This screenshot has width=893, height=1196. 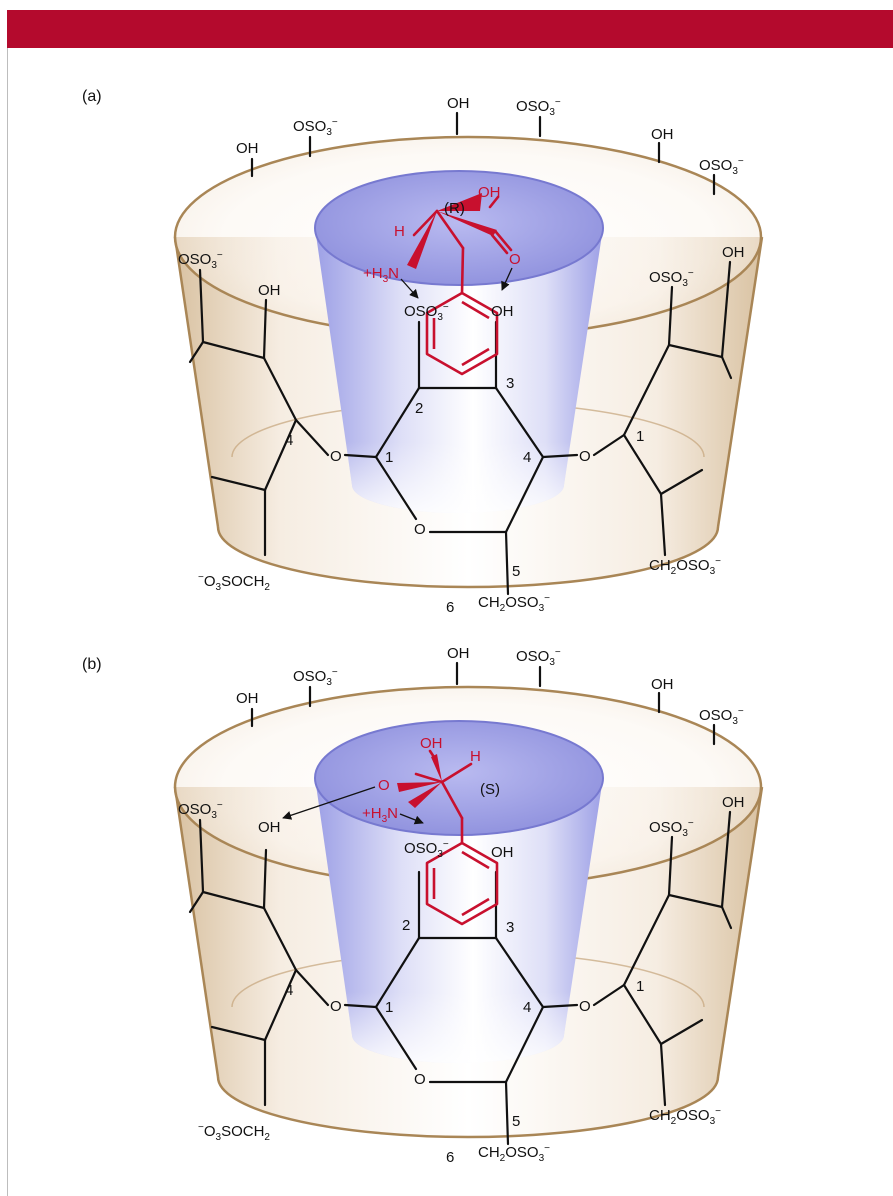 I want to click on header-bar, so click(x=450, y=29).